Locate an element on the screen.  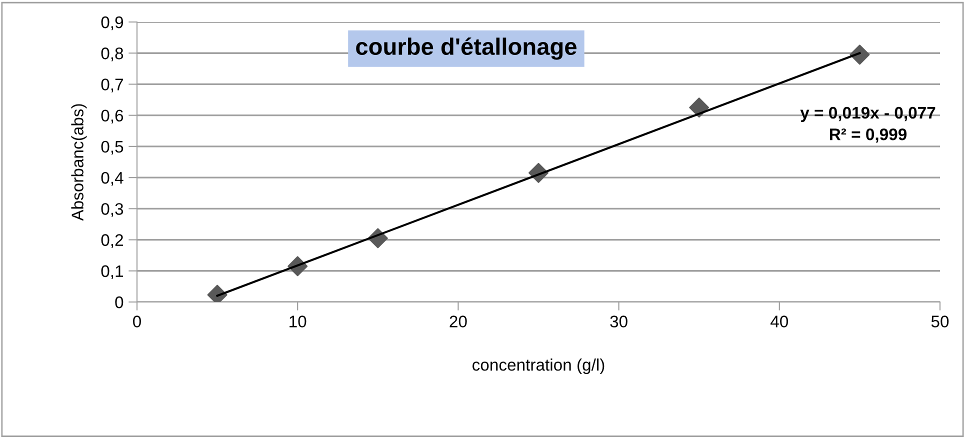
y-axis-title: Absorbanc(abs) is located at coordinates (79, 162).